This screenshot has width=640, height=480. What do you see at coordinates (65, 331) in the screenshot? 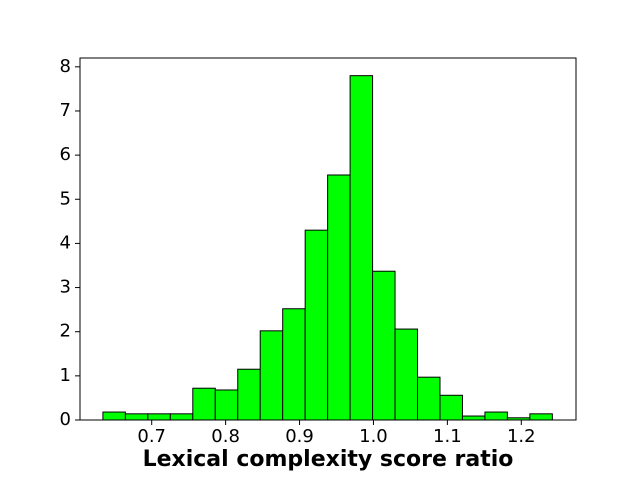
I see `y-tick-label: 2` at bounding box center [65, 331].